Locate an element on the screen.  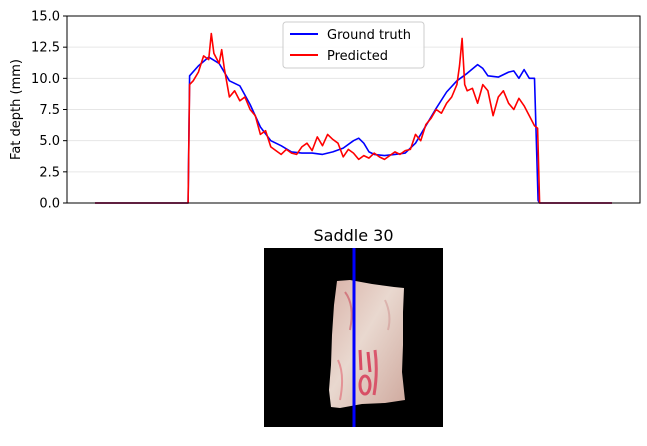
meat-sample-image is located at coordinates (367, 344).